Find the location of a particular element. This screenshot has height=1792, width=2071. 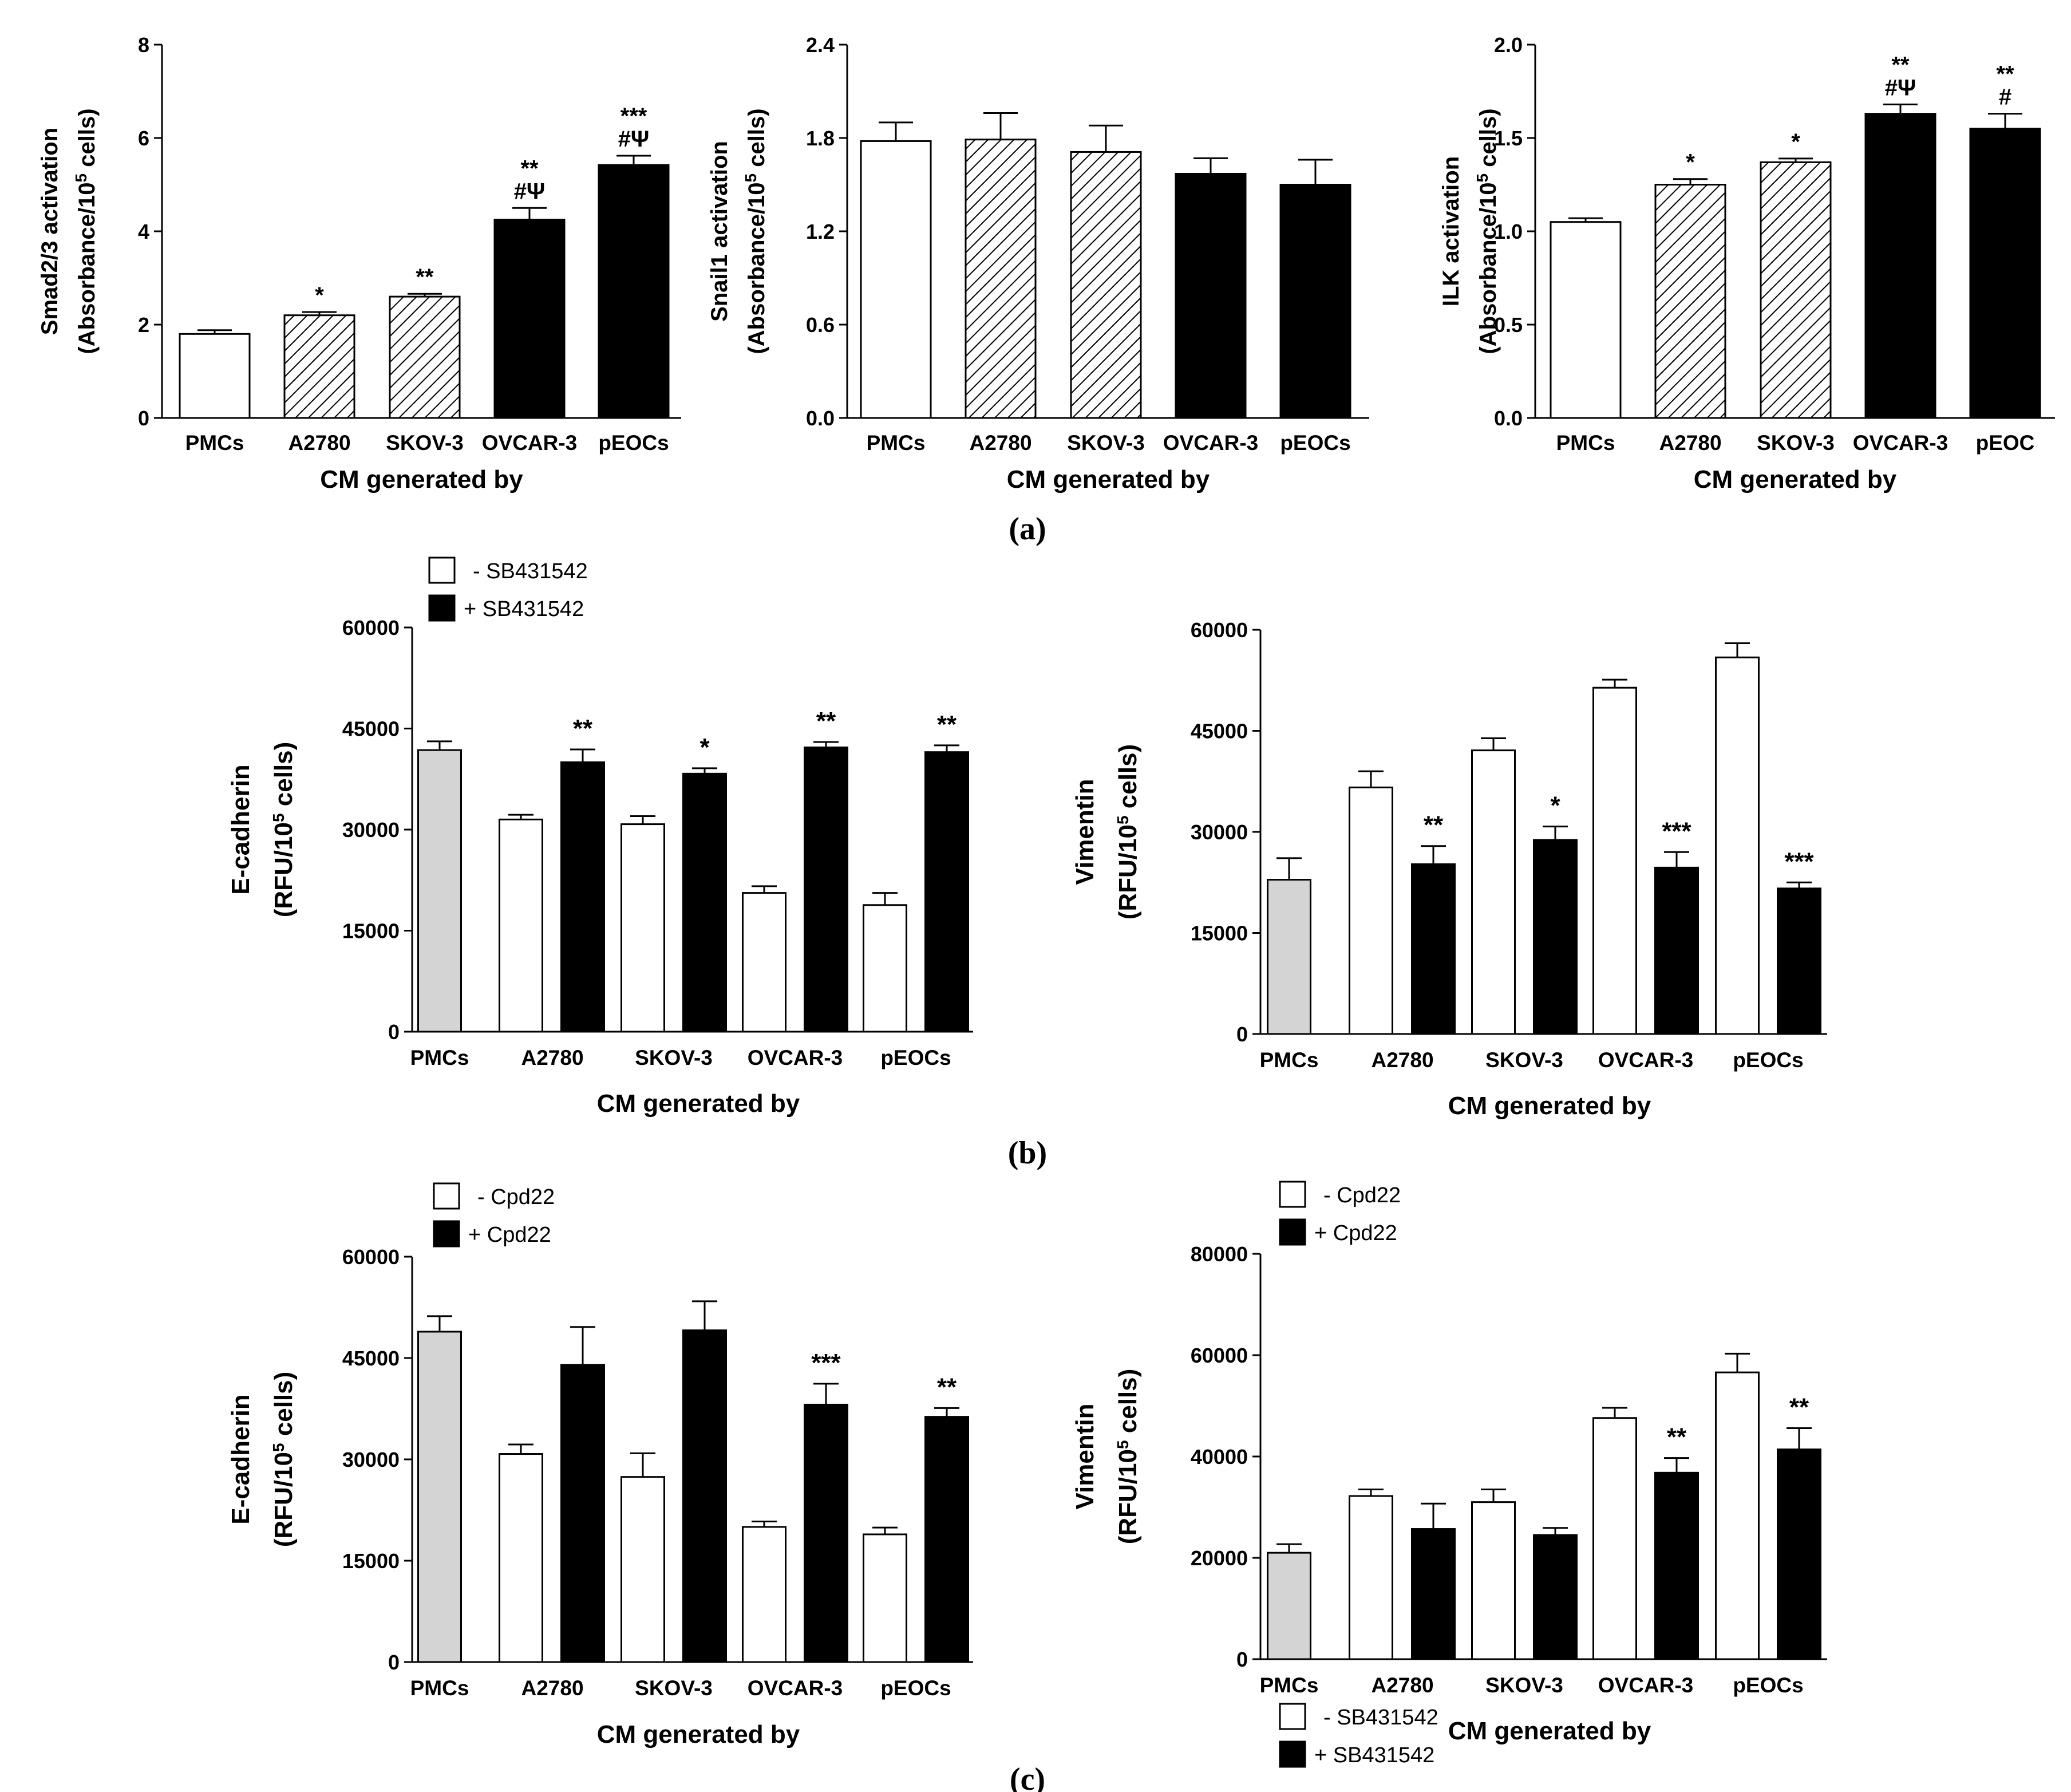

y-axis-label-line-1: ILK activation is located at coordinates (1451, 231).